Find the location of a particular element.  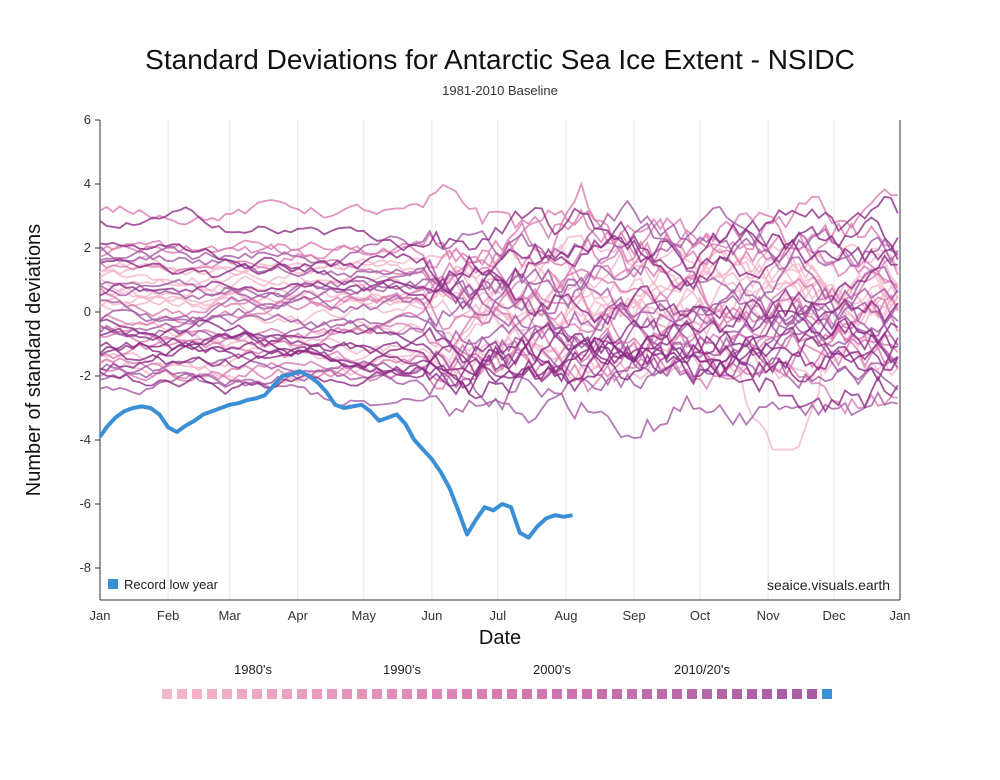

y-tick-label: 2 is located at coordinates (87, 247).